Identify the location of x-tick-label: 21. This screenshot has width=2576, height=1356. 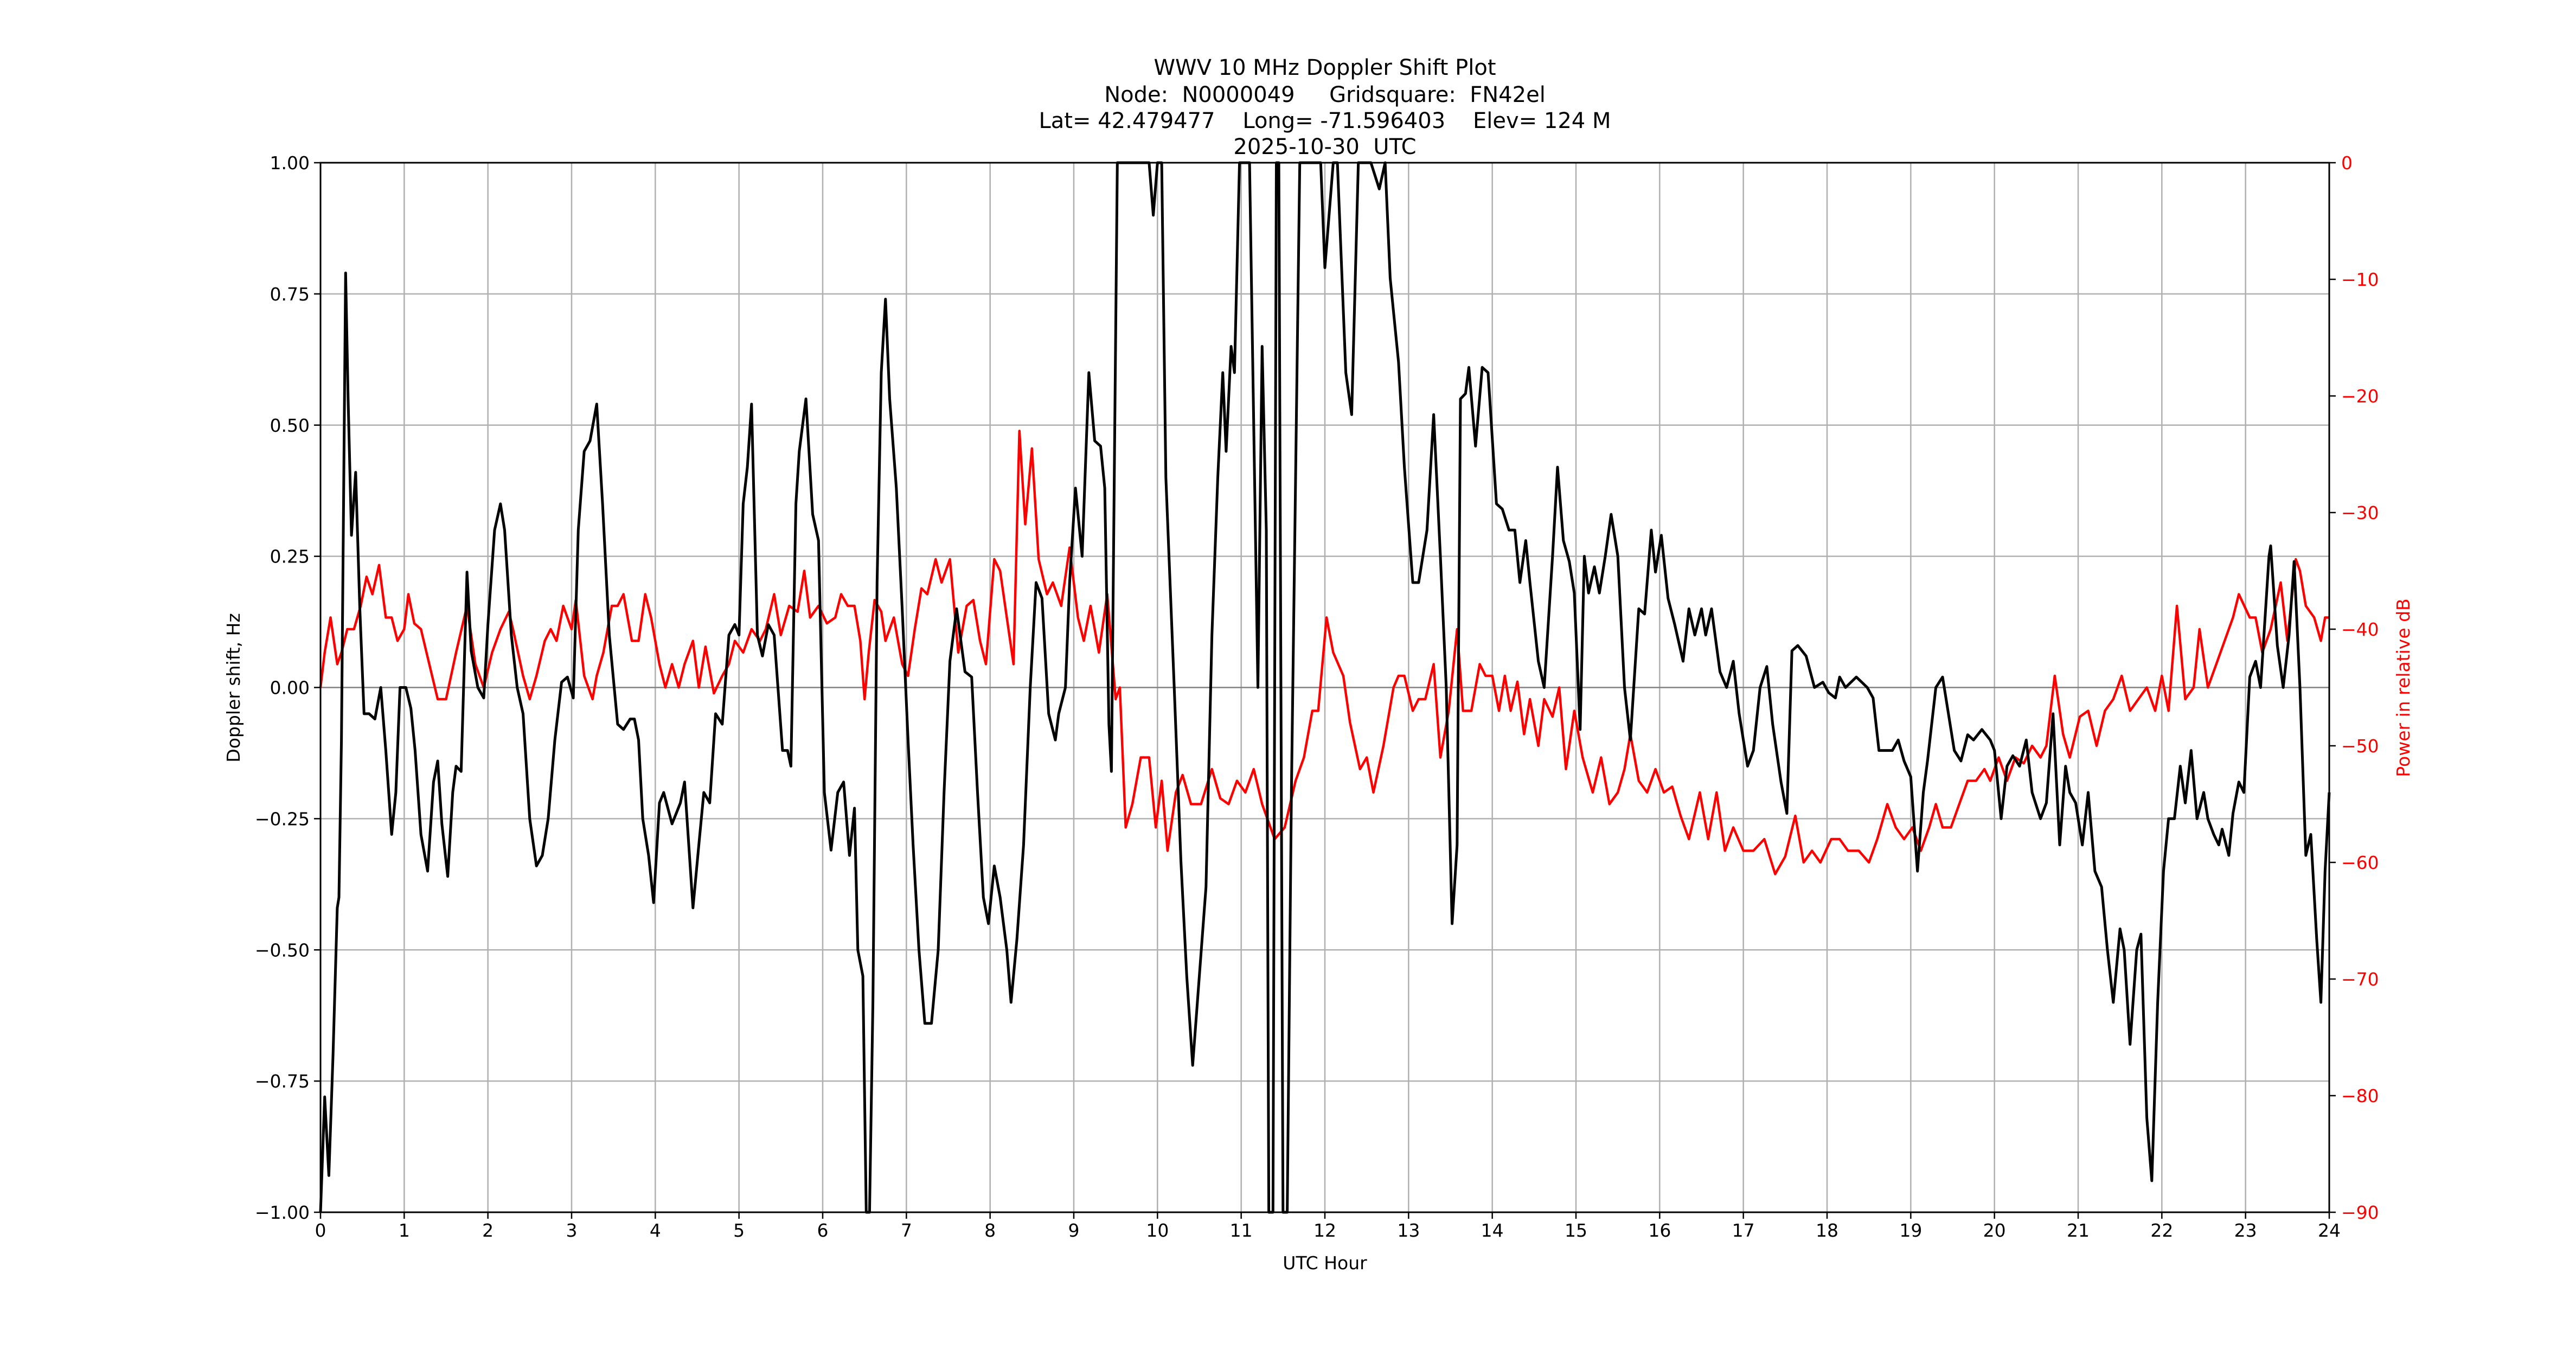
(2078, 1230).